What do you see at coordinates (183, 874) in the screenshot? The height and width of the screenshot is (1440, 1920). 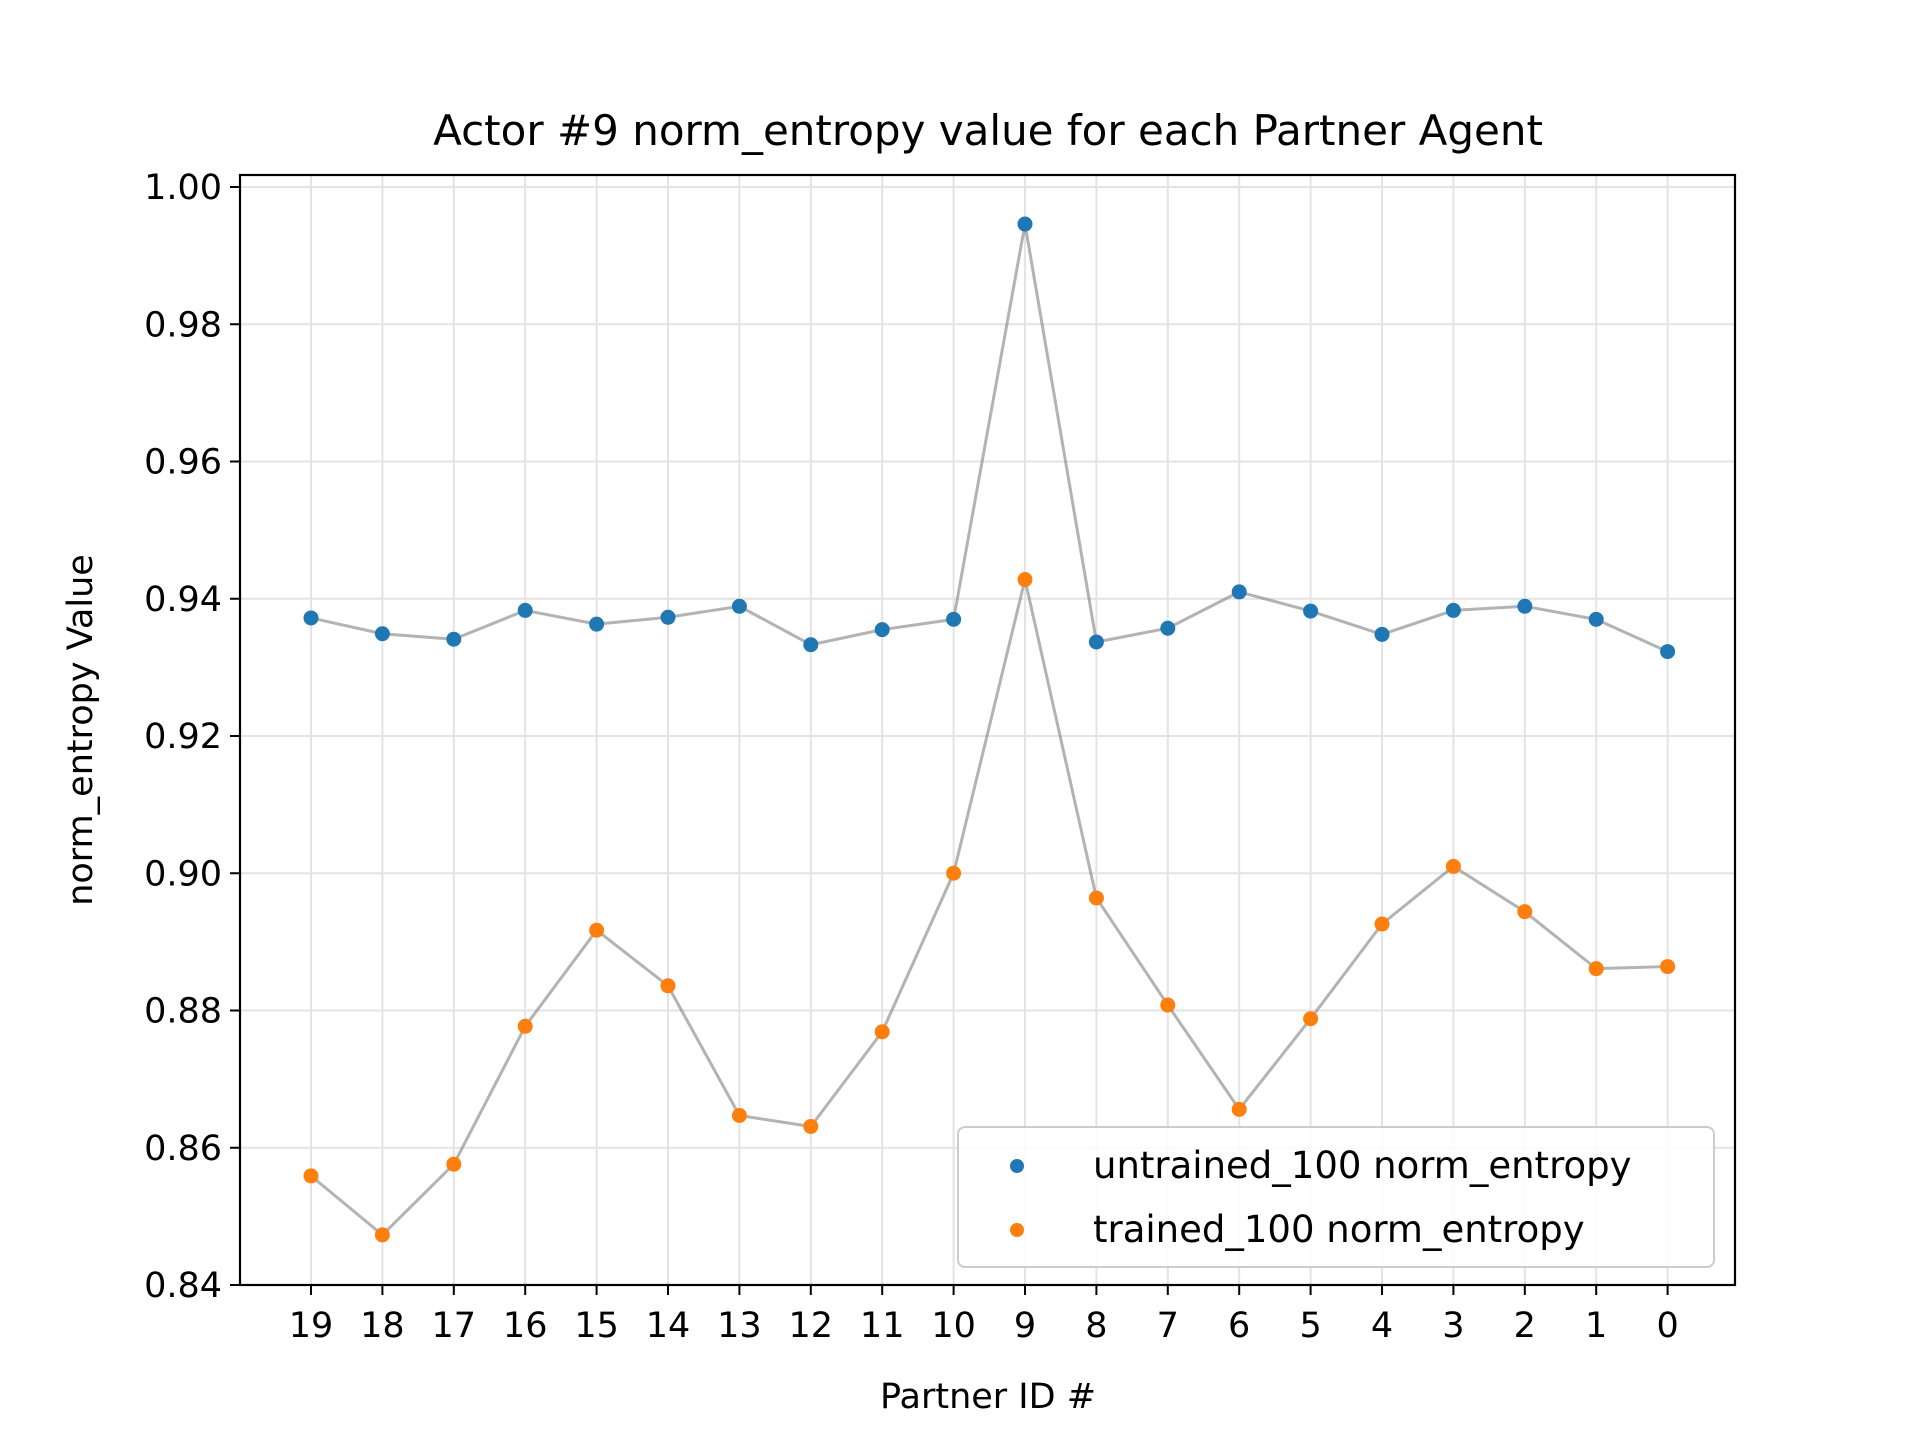 I see `y-tick-label: 0.90` at bounding box center [183, 874].